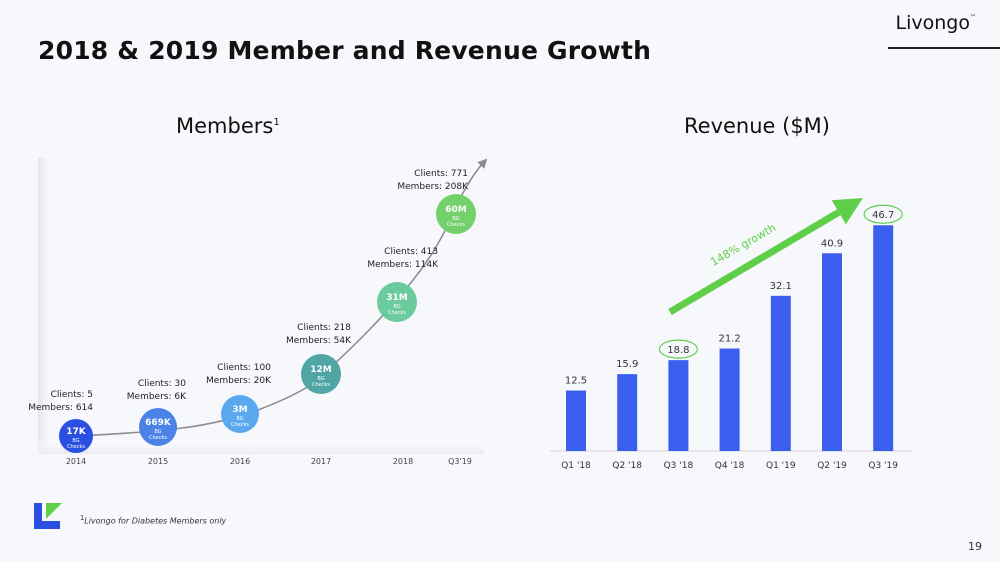 The image size is (1000, 562). What do you see at coordinates (72, 395) in the screenshot?
I see `member-clients-label: Clients: 5` at bounding box center [72, 395].